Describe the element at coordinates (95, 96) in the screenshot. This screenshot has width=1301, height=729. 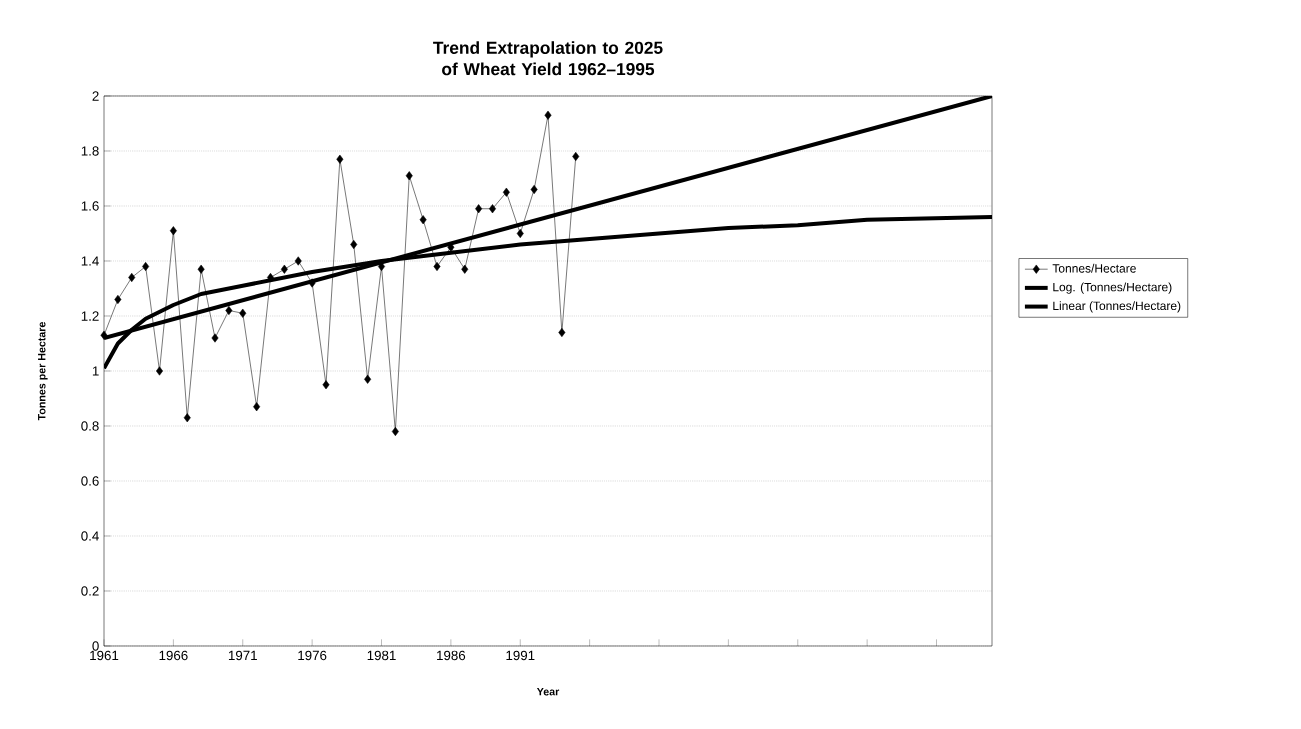
I see `y-tick-label: 2` at that location.